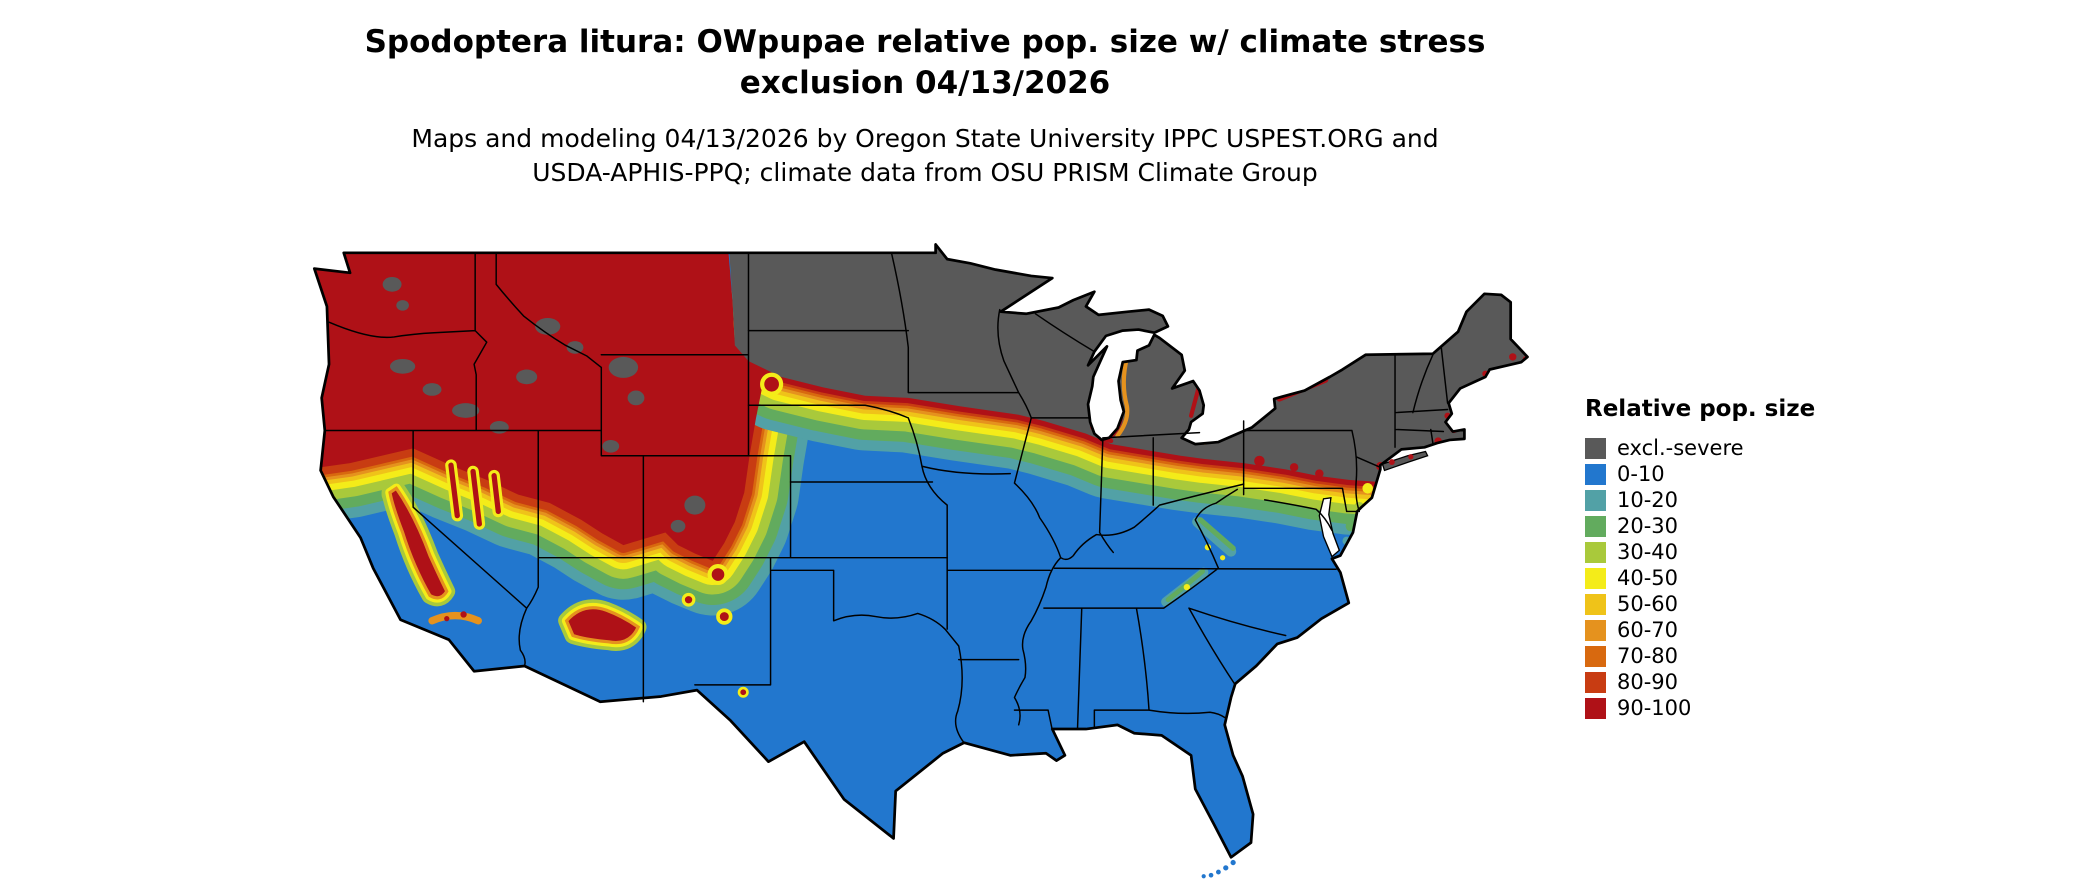 This screenshot has width=2100, height=892. I want to click on legend-row: 90-100, so click(1700, 708).